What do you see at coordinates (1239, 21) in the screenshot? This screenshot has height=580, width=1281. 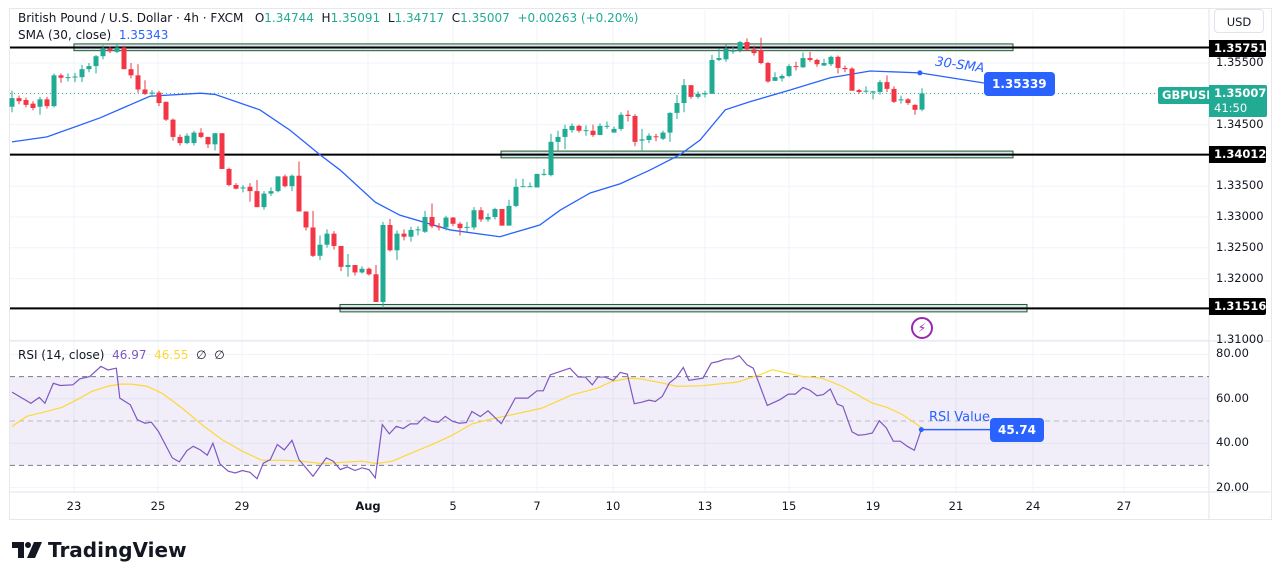 I see `currency-button: USD` at bounding box center [1239, 21].